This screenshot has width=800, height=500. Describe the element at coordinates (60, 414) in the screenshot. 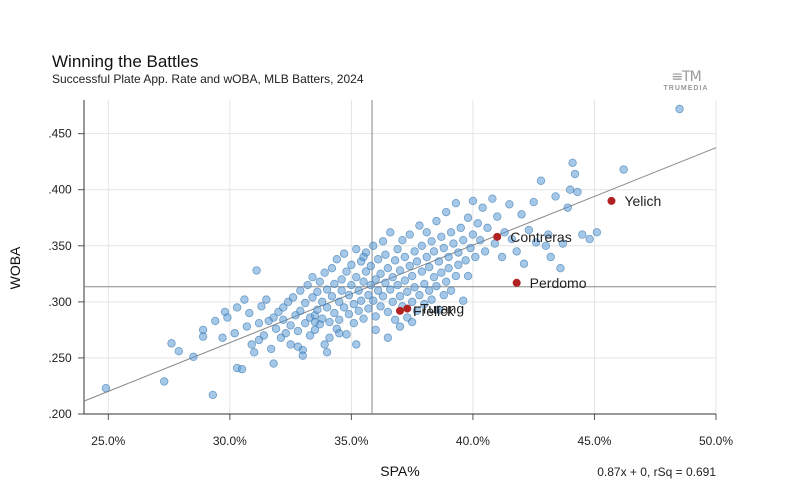

I see `y-tick-label: .200` at that location.